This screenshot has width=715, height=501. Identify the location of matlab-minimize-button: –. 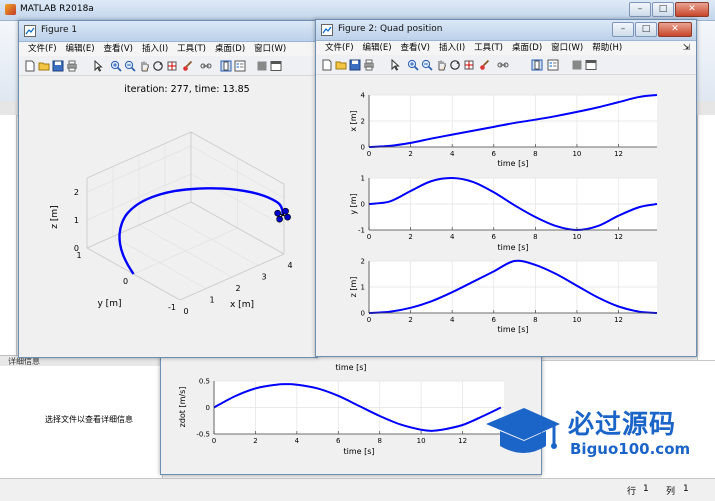
(640, 9).